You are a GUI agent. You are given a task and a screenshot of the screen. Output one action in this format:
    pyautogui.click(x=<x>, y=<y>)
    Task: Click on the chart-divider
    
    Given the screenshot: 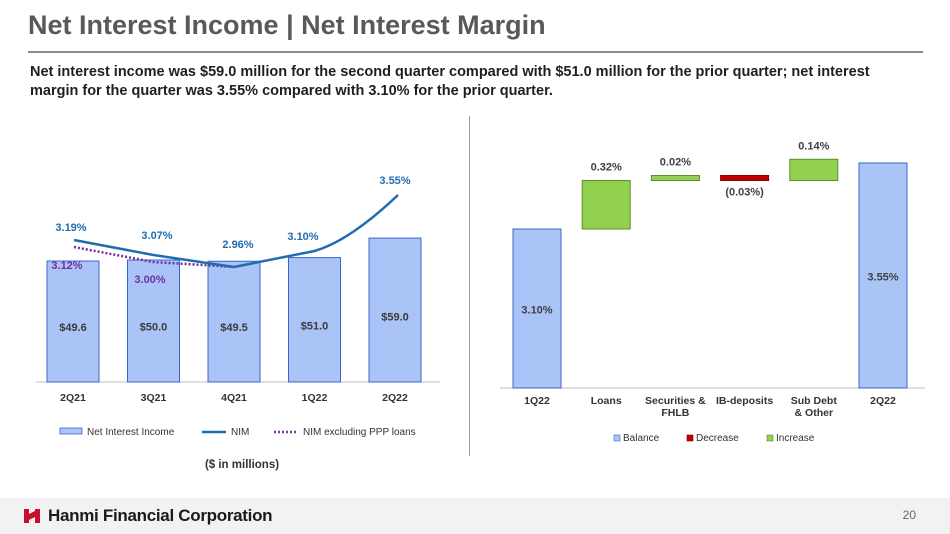 What is the action you would take?
    pyautogui.click(x=469, y=286)
    